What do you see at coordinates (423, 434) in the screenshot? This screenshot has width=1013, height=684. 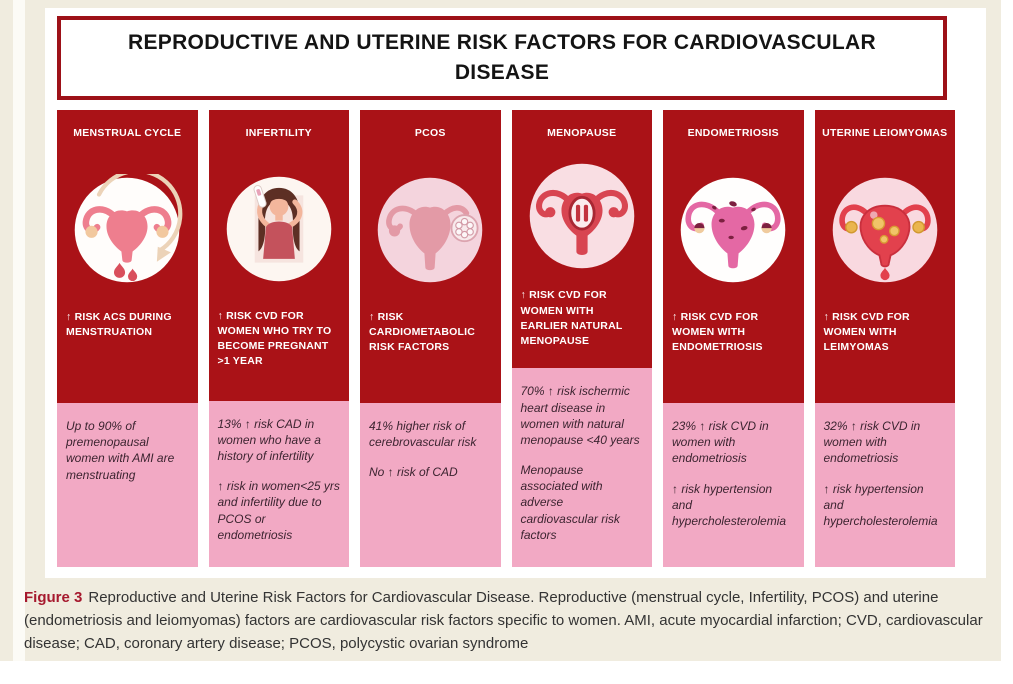 I see `detail-item: 41% higher risk of cerebrovascular risk` at bounding box center [423, 434].